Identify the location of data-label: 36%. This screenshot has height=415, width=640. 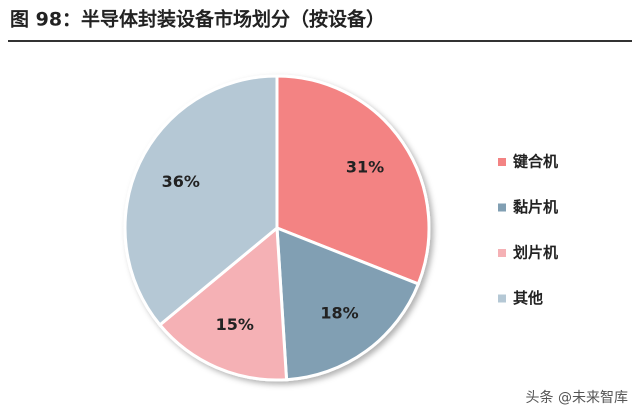
(181, 181).